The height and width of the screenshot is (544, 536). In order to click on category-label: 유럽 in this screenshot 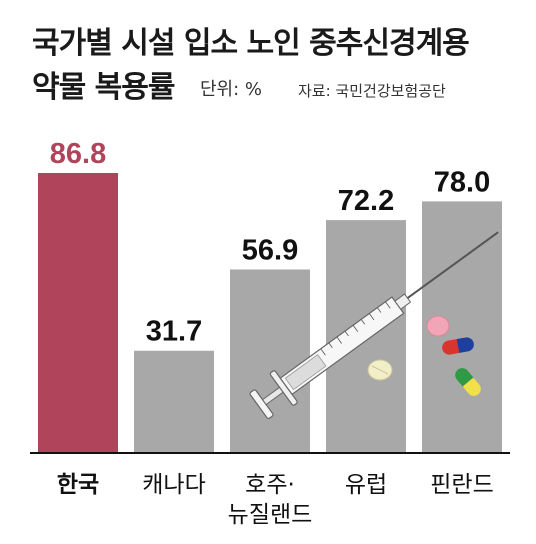, I will do `click(366, 485)`.